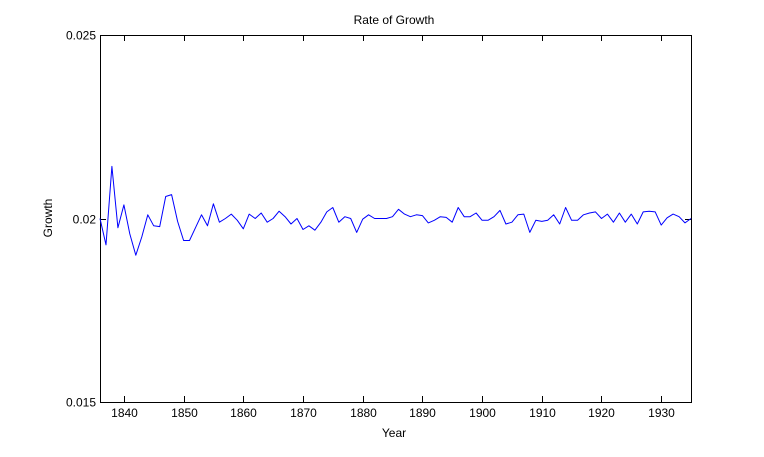  Describe the element at coordinates (243, 413) in the screenshot. I see `x-tick-label: 1860` at that location.